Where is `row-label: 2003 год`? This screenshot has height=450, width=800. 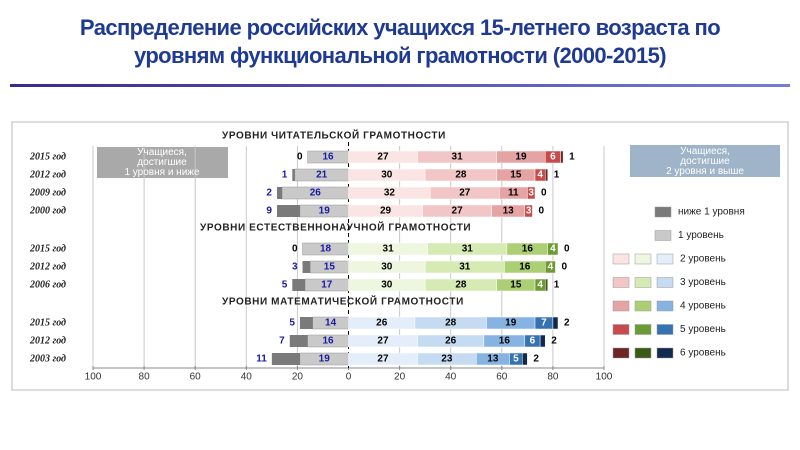 row-label: 2003 год is located at coordinates (47, 358).